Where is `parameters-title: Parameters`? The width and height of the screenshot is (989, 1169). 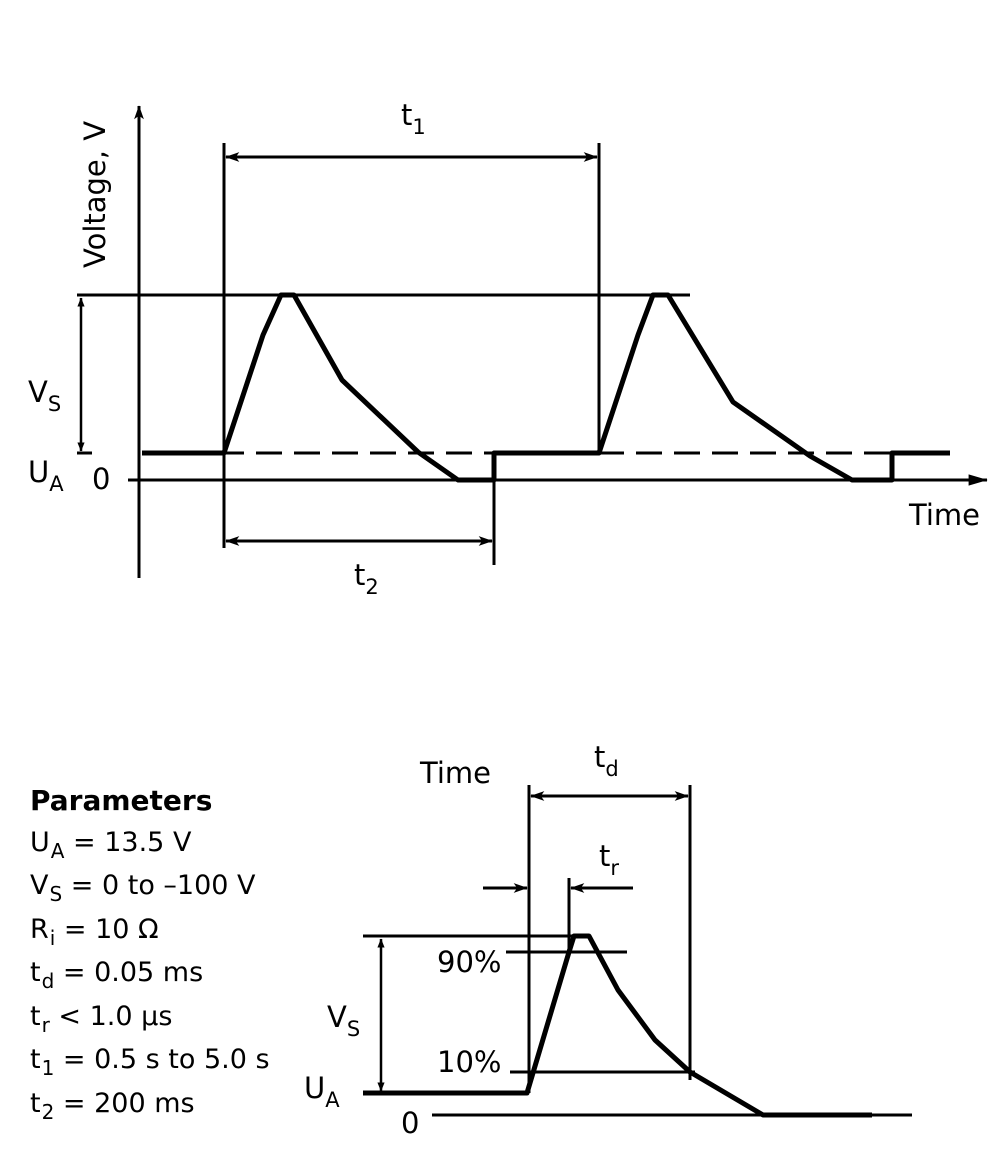 parameters-title: Parameters is located at coordinates (121, 800).